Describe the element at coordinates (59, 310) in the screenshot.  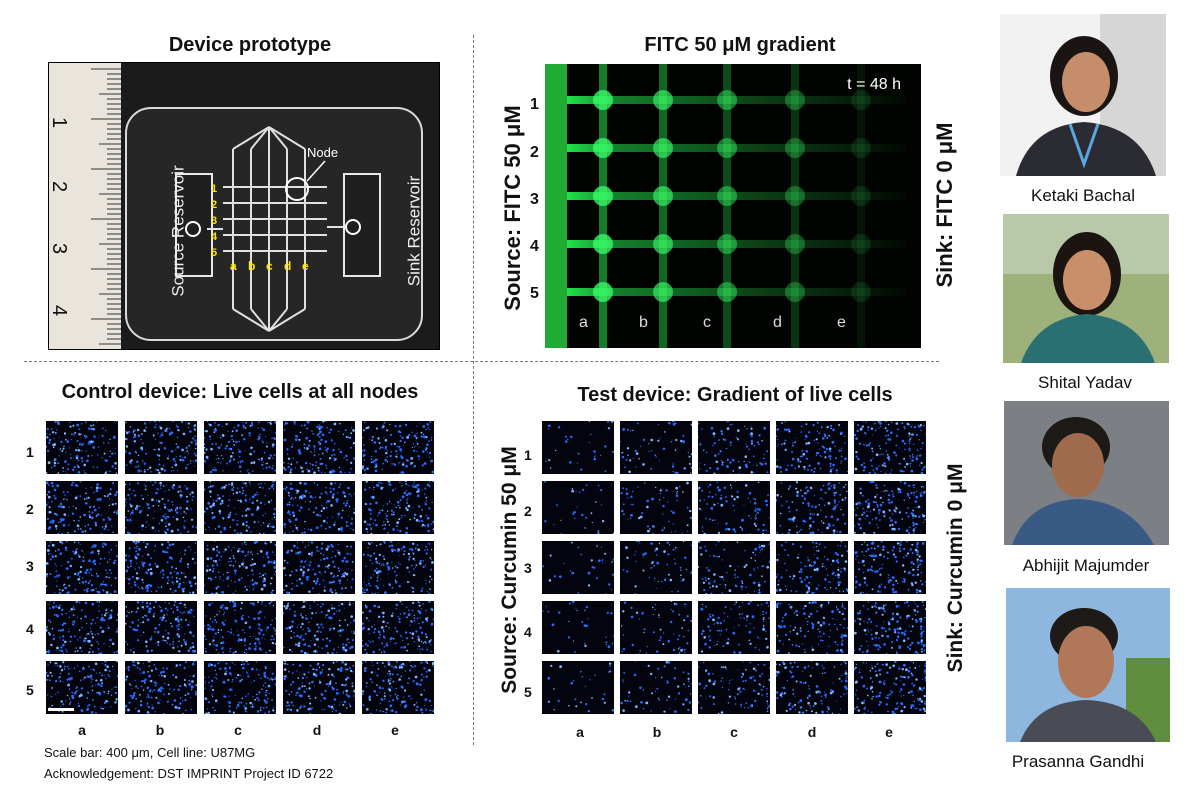
I see `ruler-mark-4: 4` at that location.